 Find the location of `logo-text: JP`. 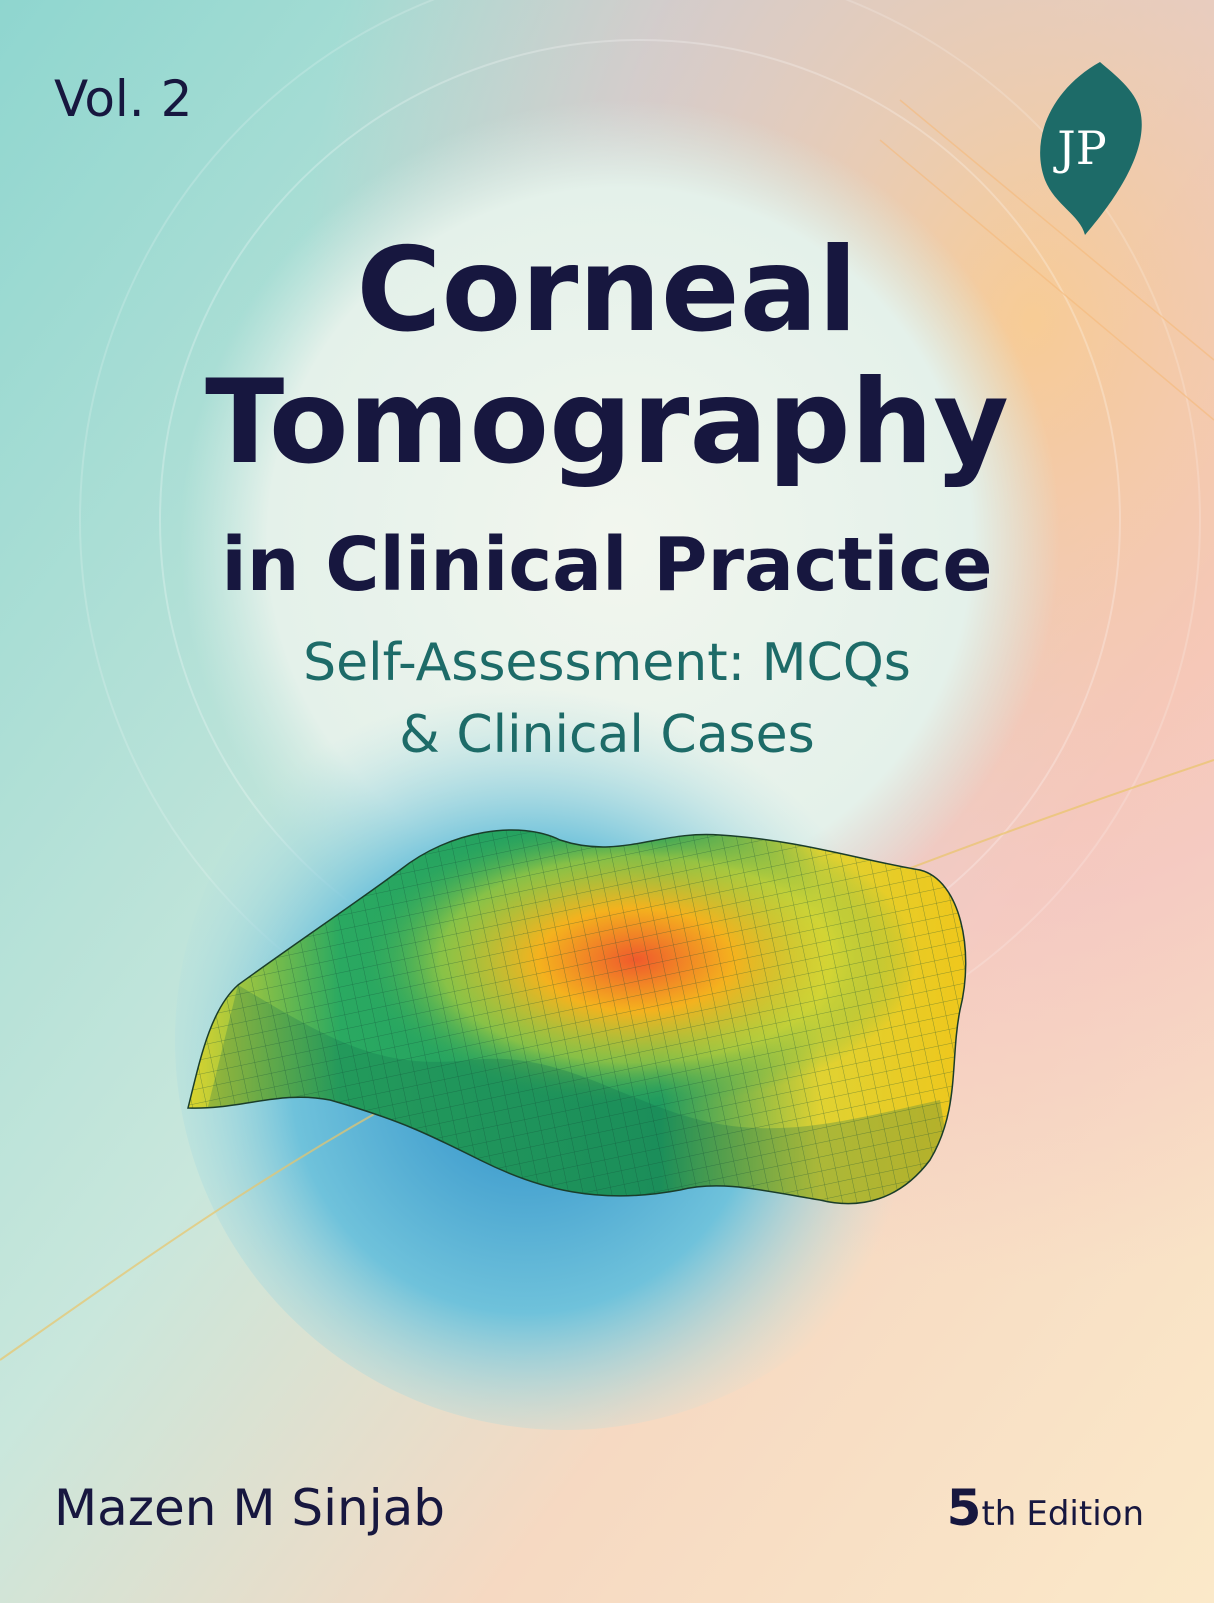

logo-text: JP is located at coordinates (1079, 148).